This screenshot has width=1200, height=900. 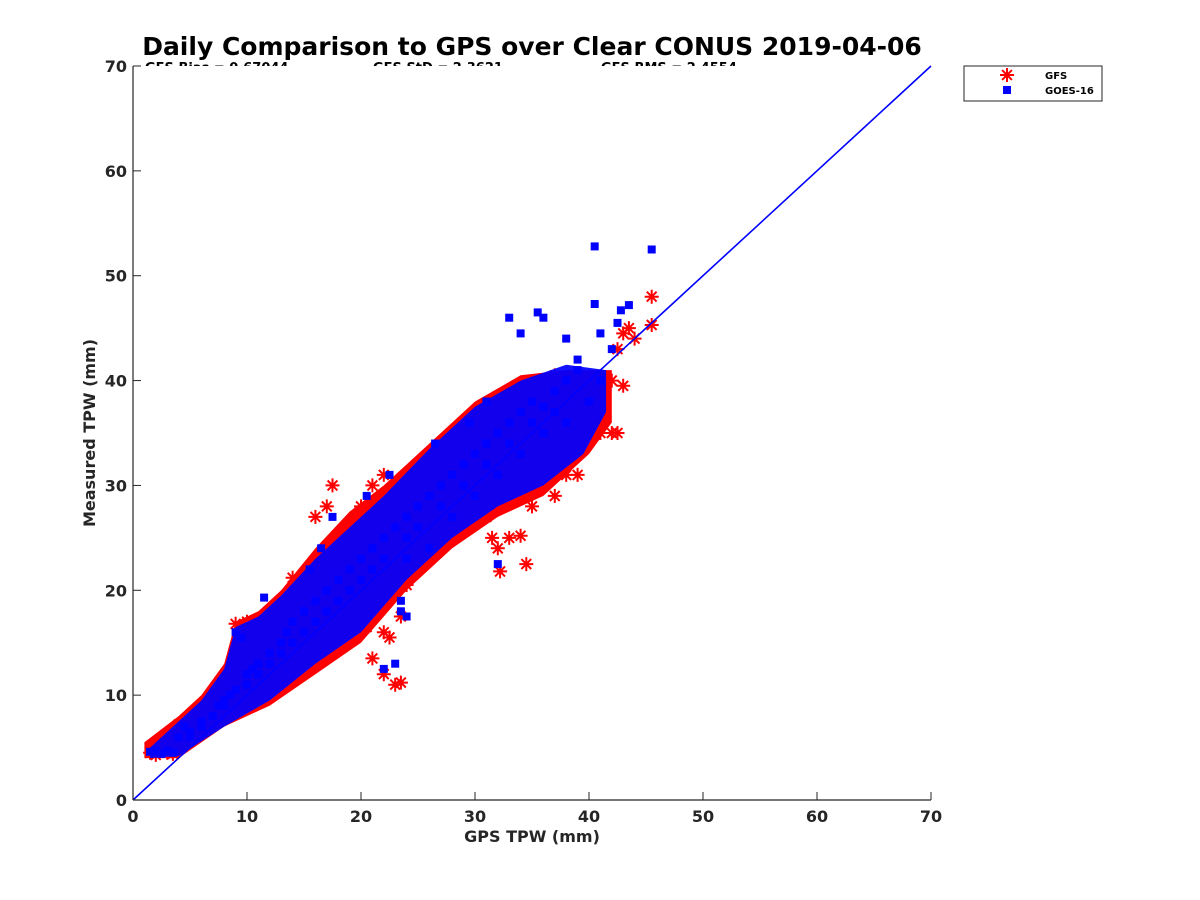 I want to click on x-tick-label: 60, so click(x=817, y=816).